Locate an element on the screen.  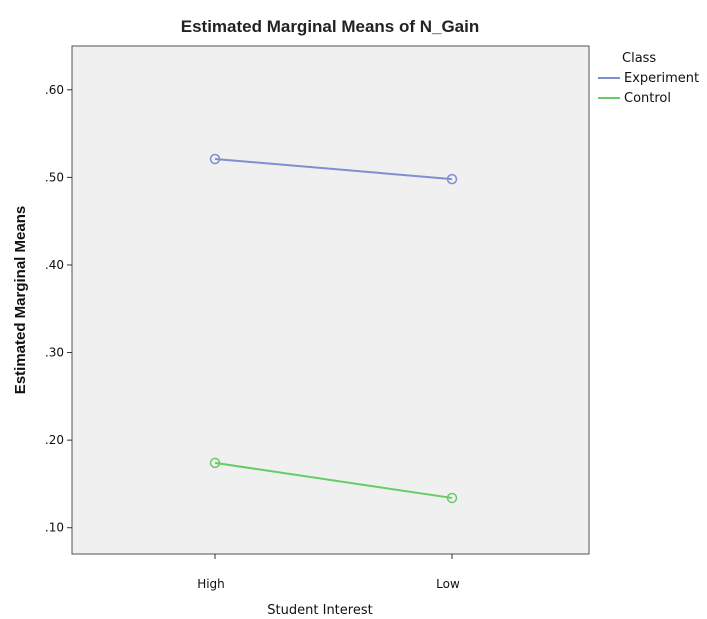
y-tick-label: .60 is located at coordinates (54, 90).